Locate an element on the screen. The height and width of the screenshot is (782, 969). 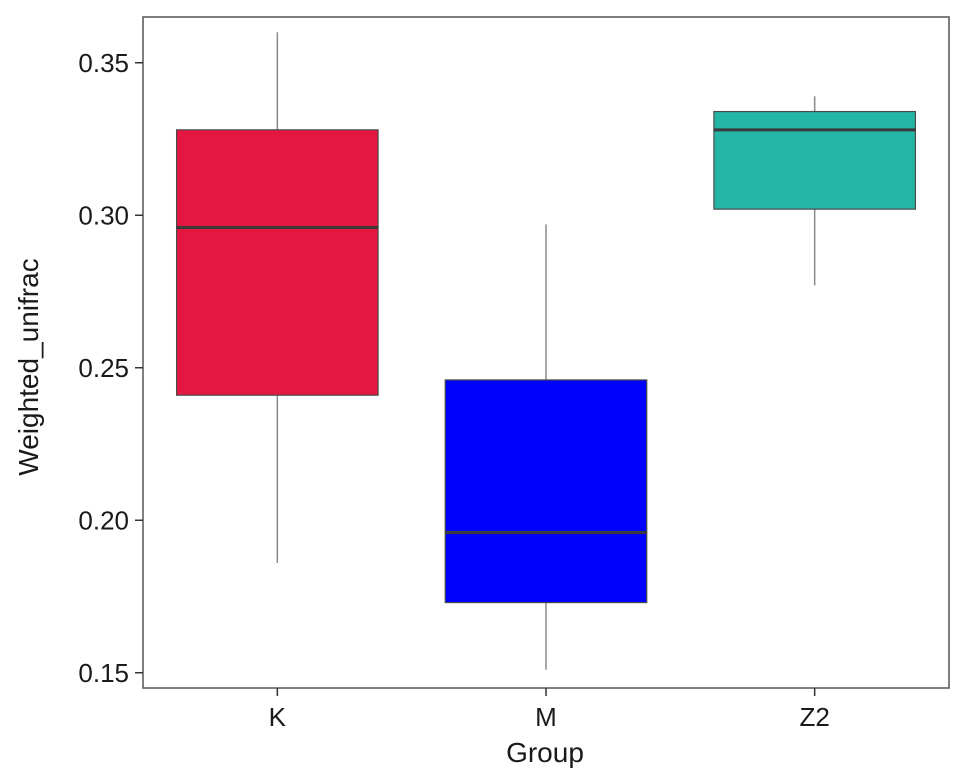
y-tick-label: 0.35 is located at coordinates (103, 63).